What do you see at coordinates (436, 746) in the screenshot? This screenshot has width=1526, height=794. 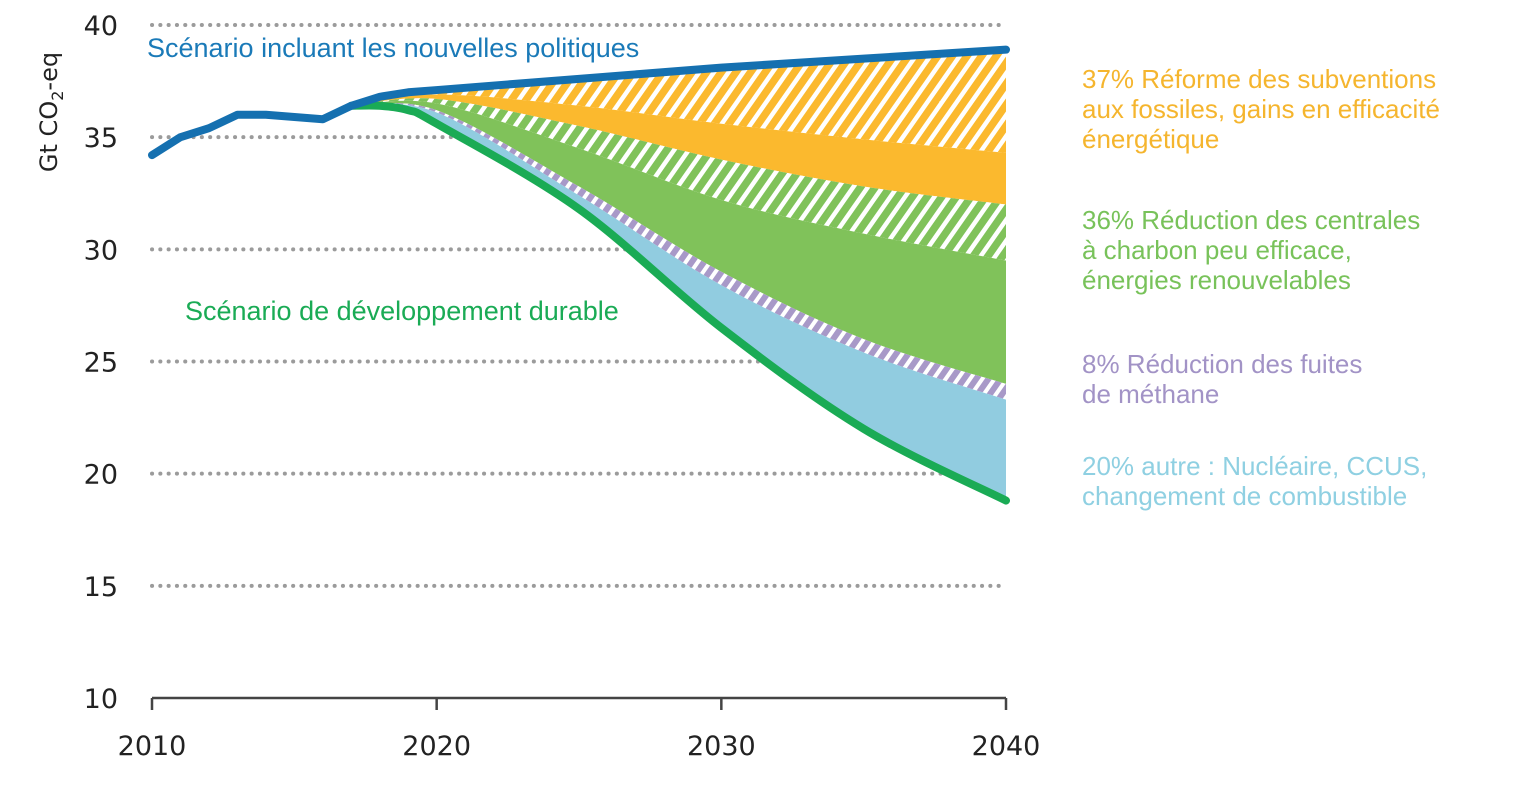 I see `x-tick-label: 2020` at bounding box center [436, 746].